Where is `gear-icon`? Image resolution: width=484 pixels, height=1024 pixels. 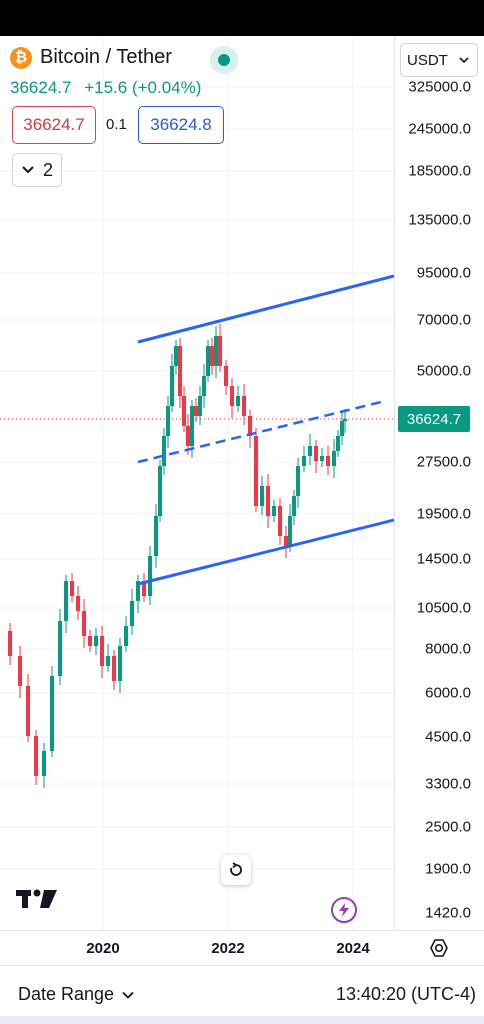 gear-icon is located at coordinates (439, 948).